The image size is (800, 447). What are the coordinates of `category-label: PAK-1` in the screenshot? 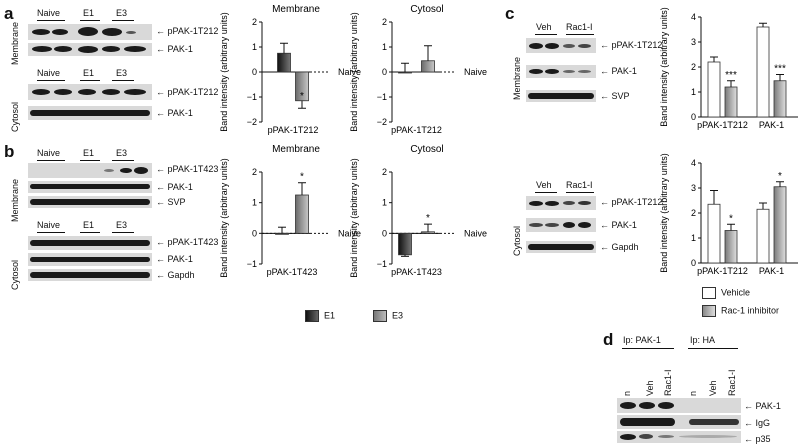 It's located at (771, 271).